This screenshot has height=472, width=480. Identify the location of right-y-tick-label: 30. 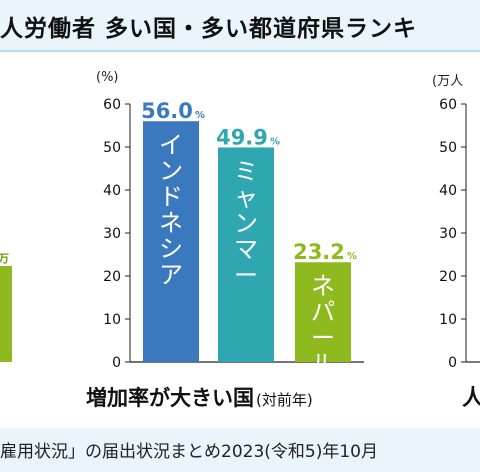
(448, 234).